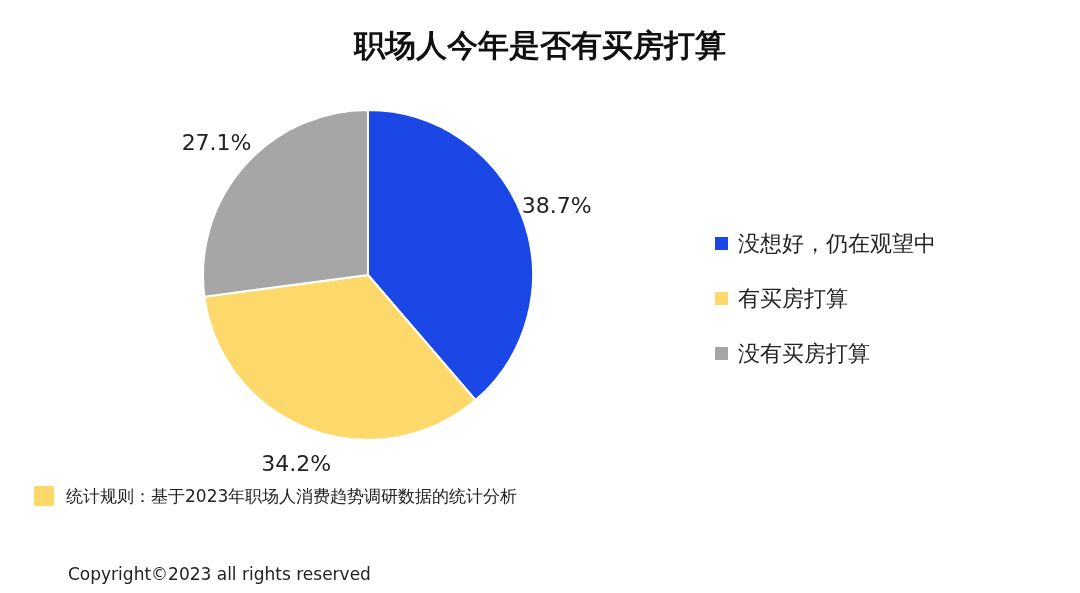  Describe the element at coordinates (556, 206) in the screenshot. I see `data-label: 38.7%` at that location.